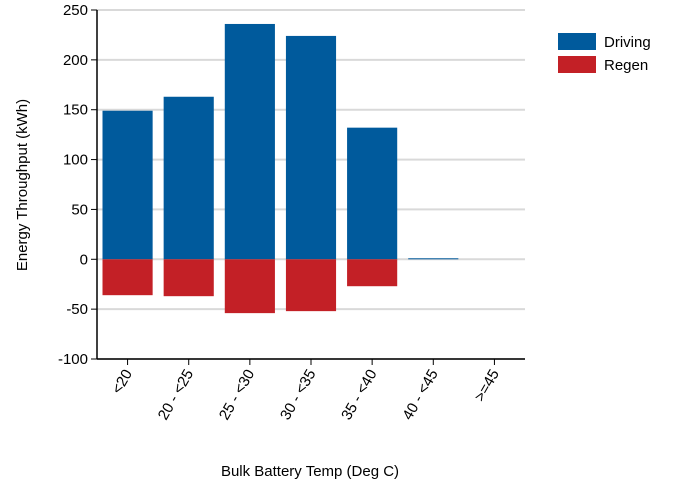  Describe the element at coordinates (75, 160) in the screenshot. I see `y-tick-label: 100` at that location.